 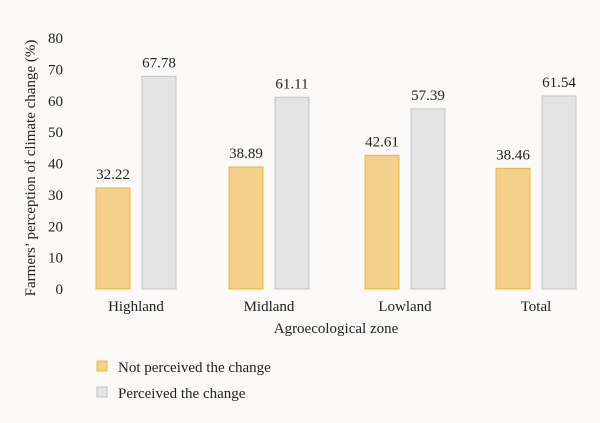 What do you see at coordinates (55, 102) in the screenshot?
I see `y-tick-label: 60` at bounding box center [55, 102].